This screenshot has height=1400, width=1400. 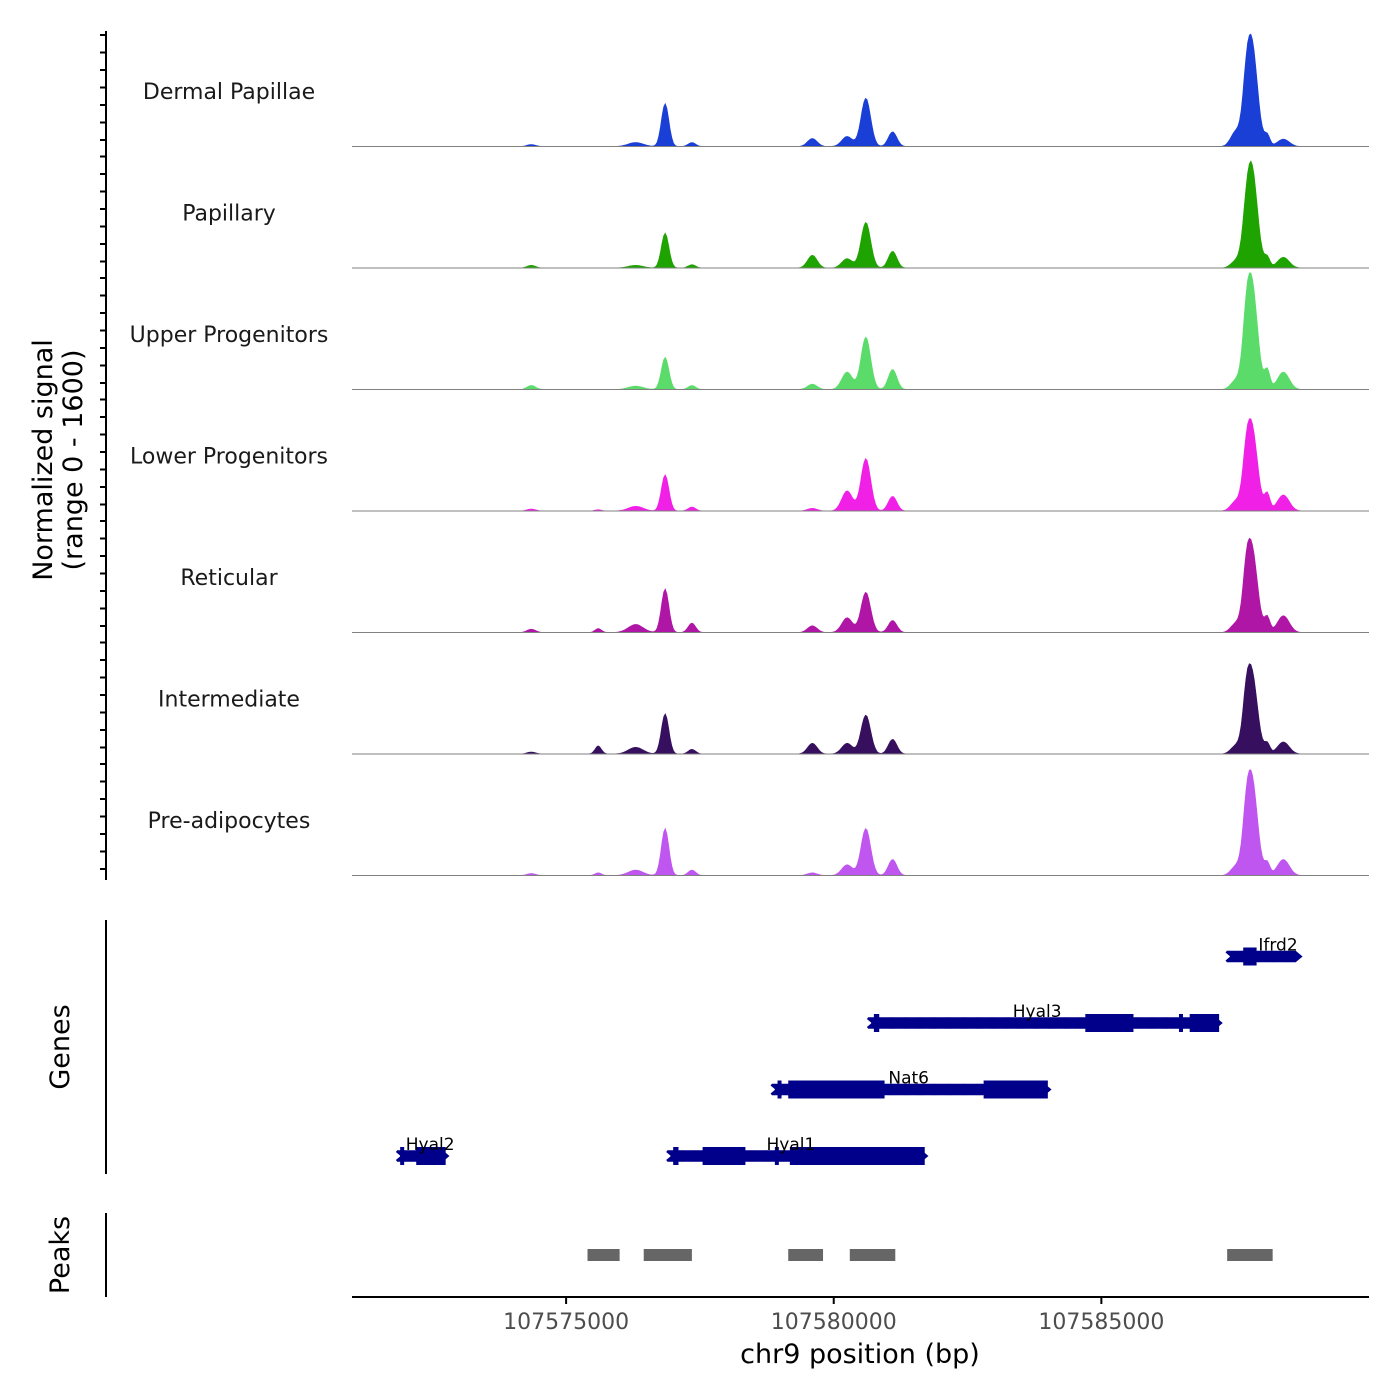 What do you see at coordinates (103, 452) in the screenshot?
I see `signal-axis-ticks` at bounding box center [103, 452].